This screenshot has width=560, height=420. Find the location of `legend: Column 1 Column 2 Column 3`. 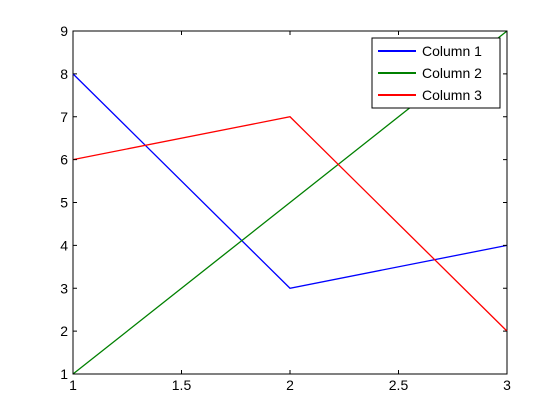

legend: Column 1 Column 2 Column 3 is located at coordinates (436, 73).